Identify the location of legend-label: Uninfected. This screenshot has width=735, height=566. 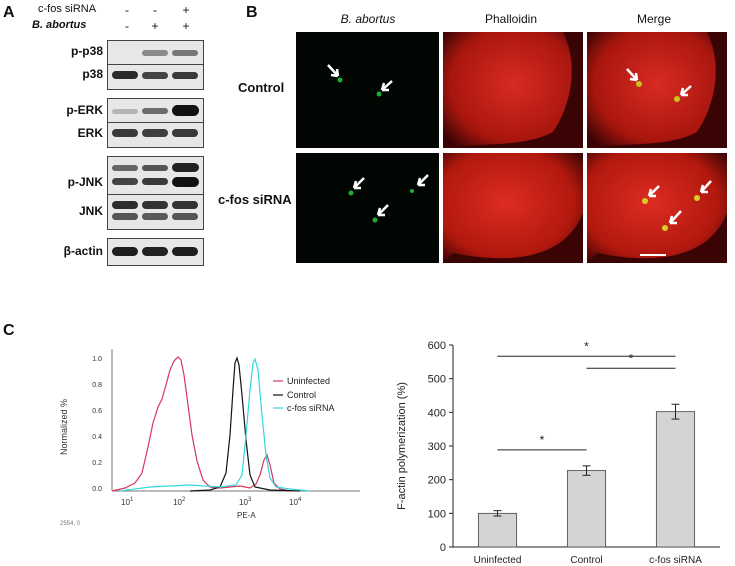
(308, 381).